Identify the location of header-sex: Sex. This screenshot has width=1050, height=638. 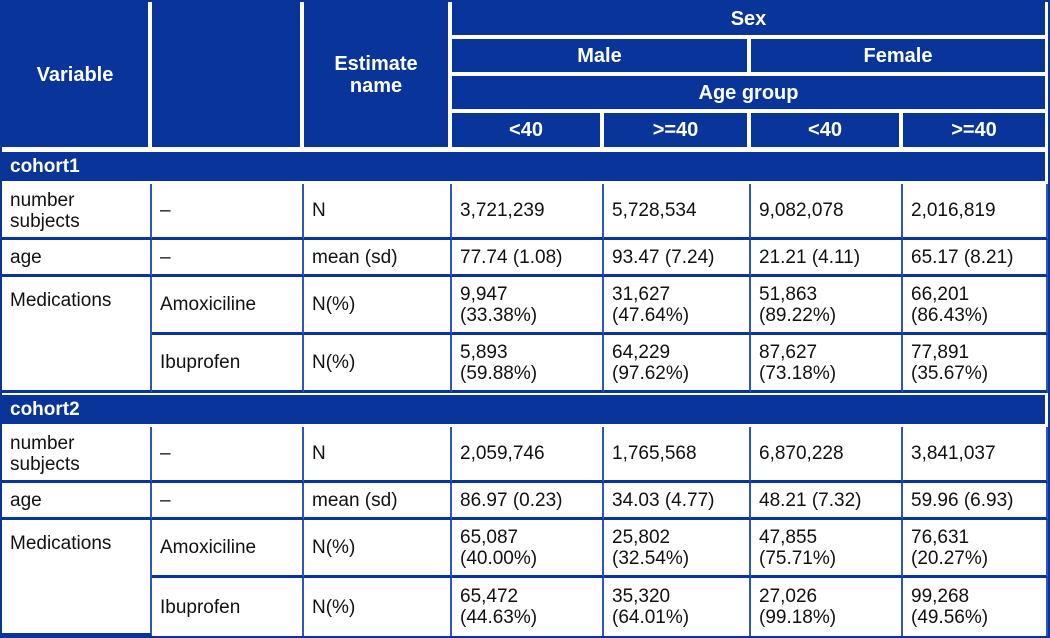
(750, 20).